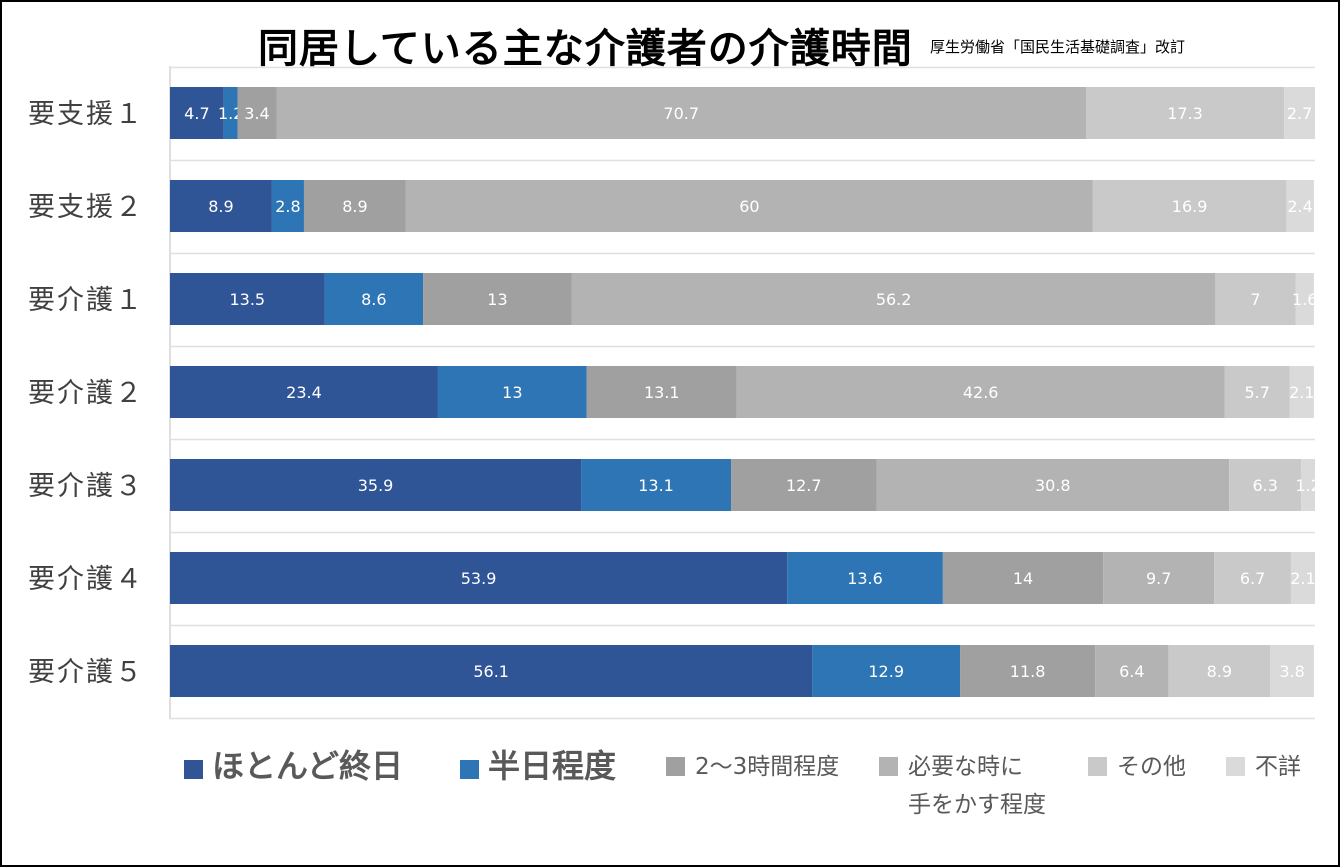 The image size is (1340, 867). What do you see at coordinates (767, 767) in the screenshot?
I see `legend-label: 2～3時間程度` at bounding box center [767, 767].